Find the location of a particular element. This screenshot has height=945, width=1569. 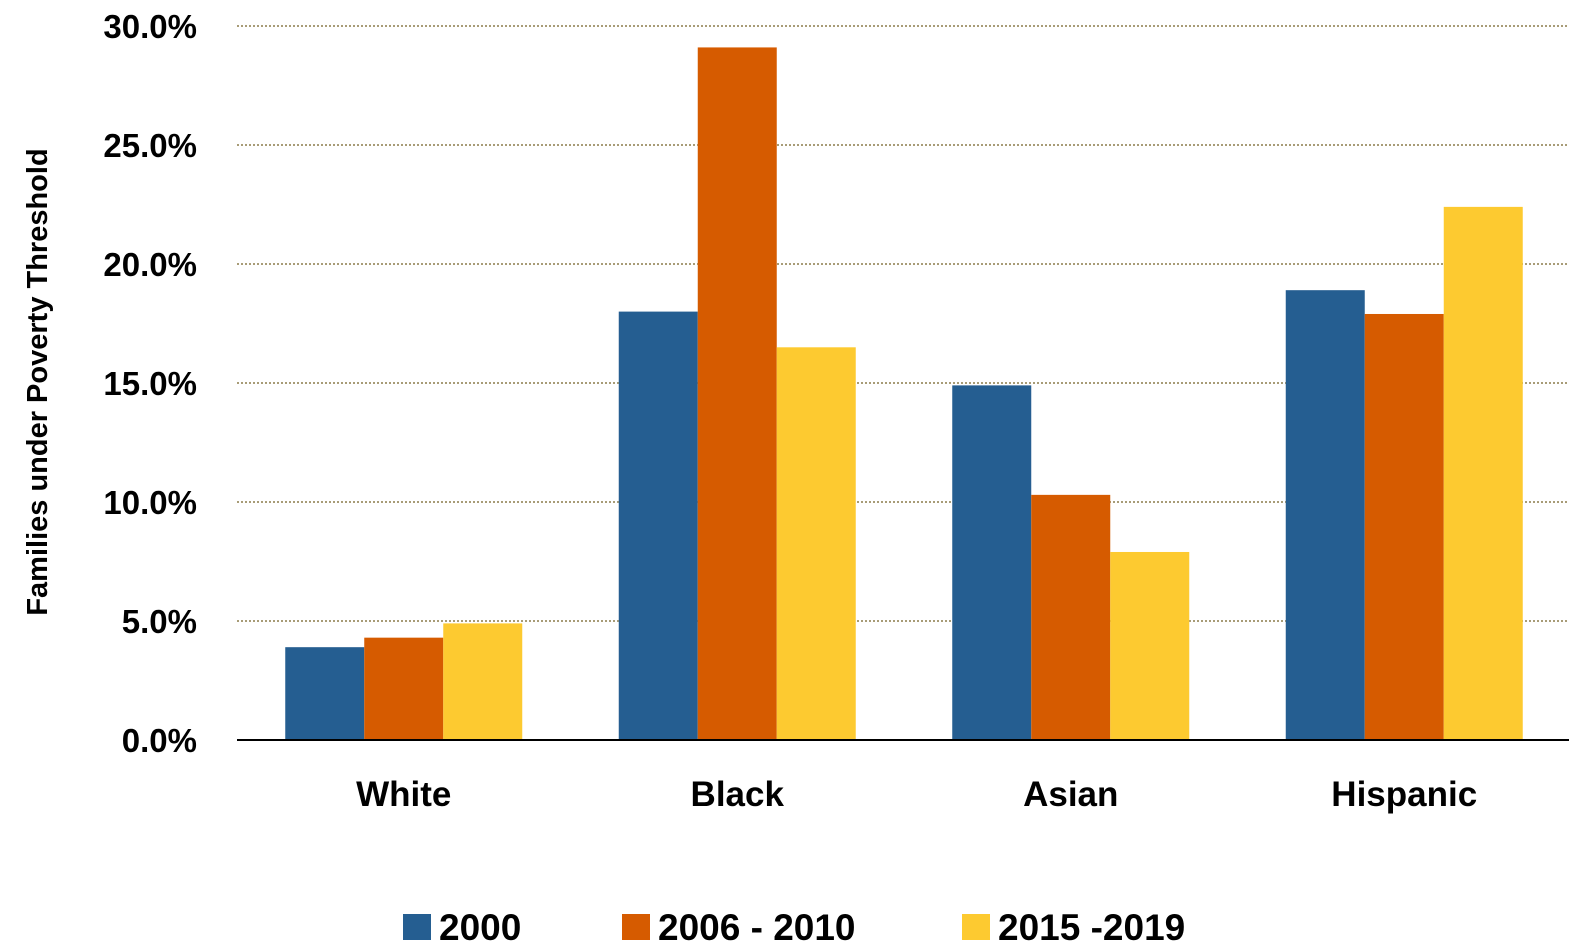

legend-label: 2015 -2019 is located at coordinates (1091, 926).